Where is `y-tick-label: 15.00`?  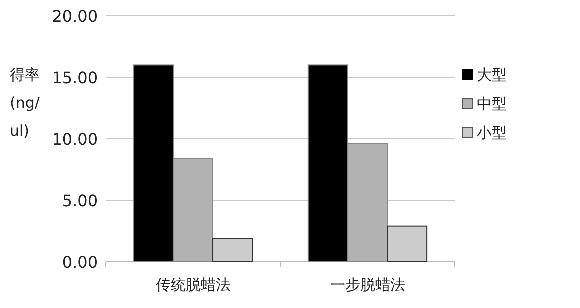 y-tick-label: 15.00 is located at coordinates (75, 78).